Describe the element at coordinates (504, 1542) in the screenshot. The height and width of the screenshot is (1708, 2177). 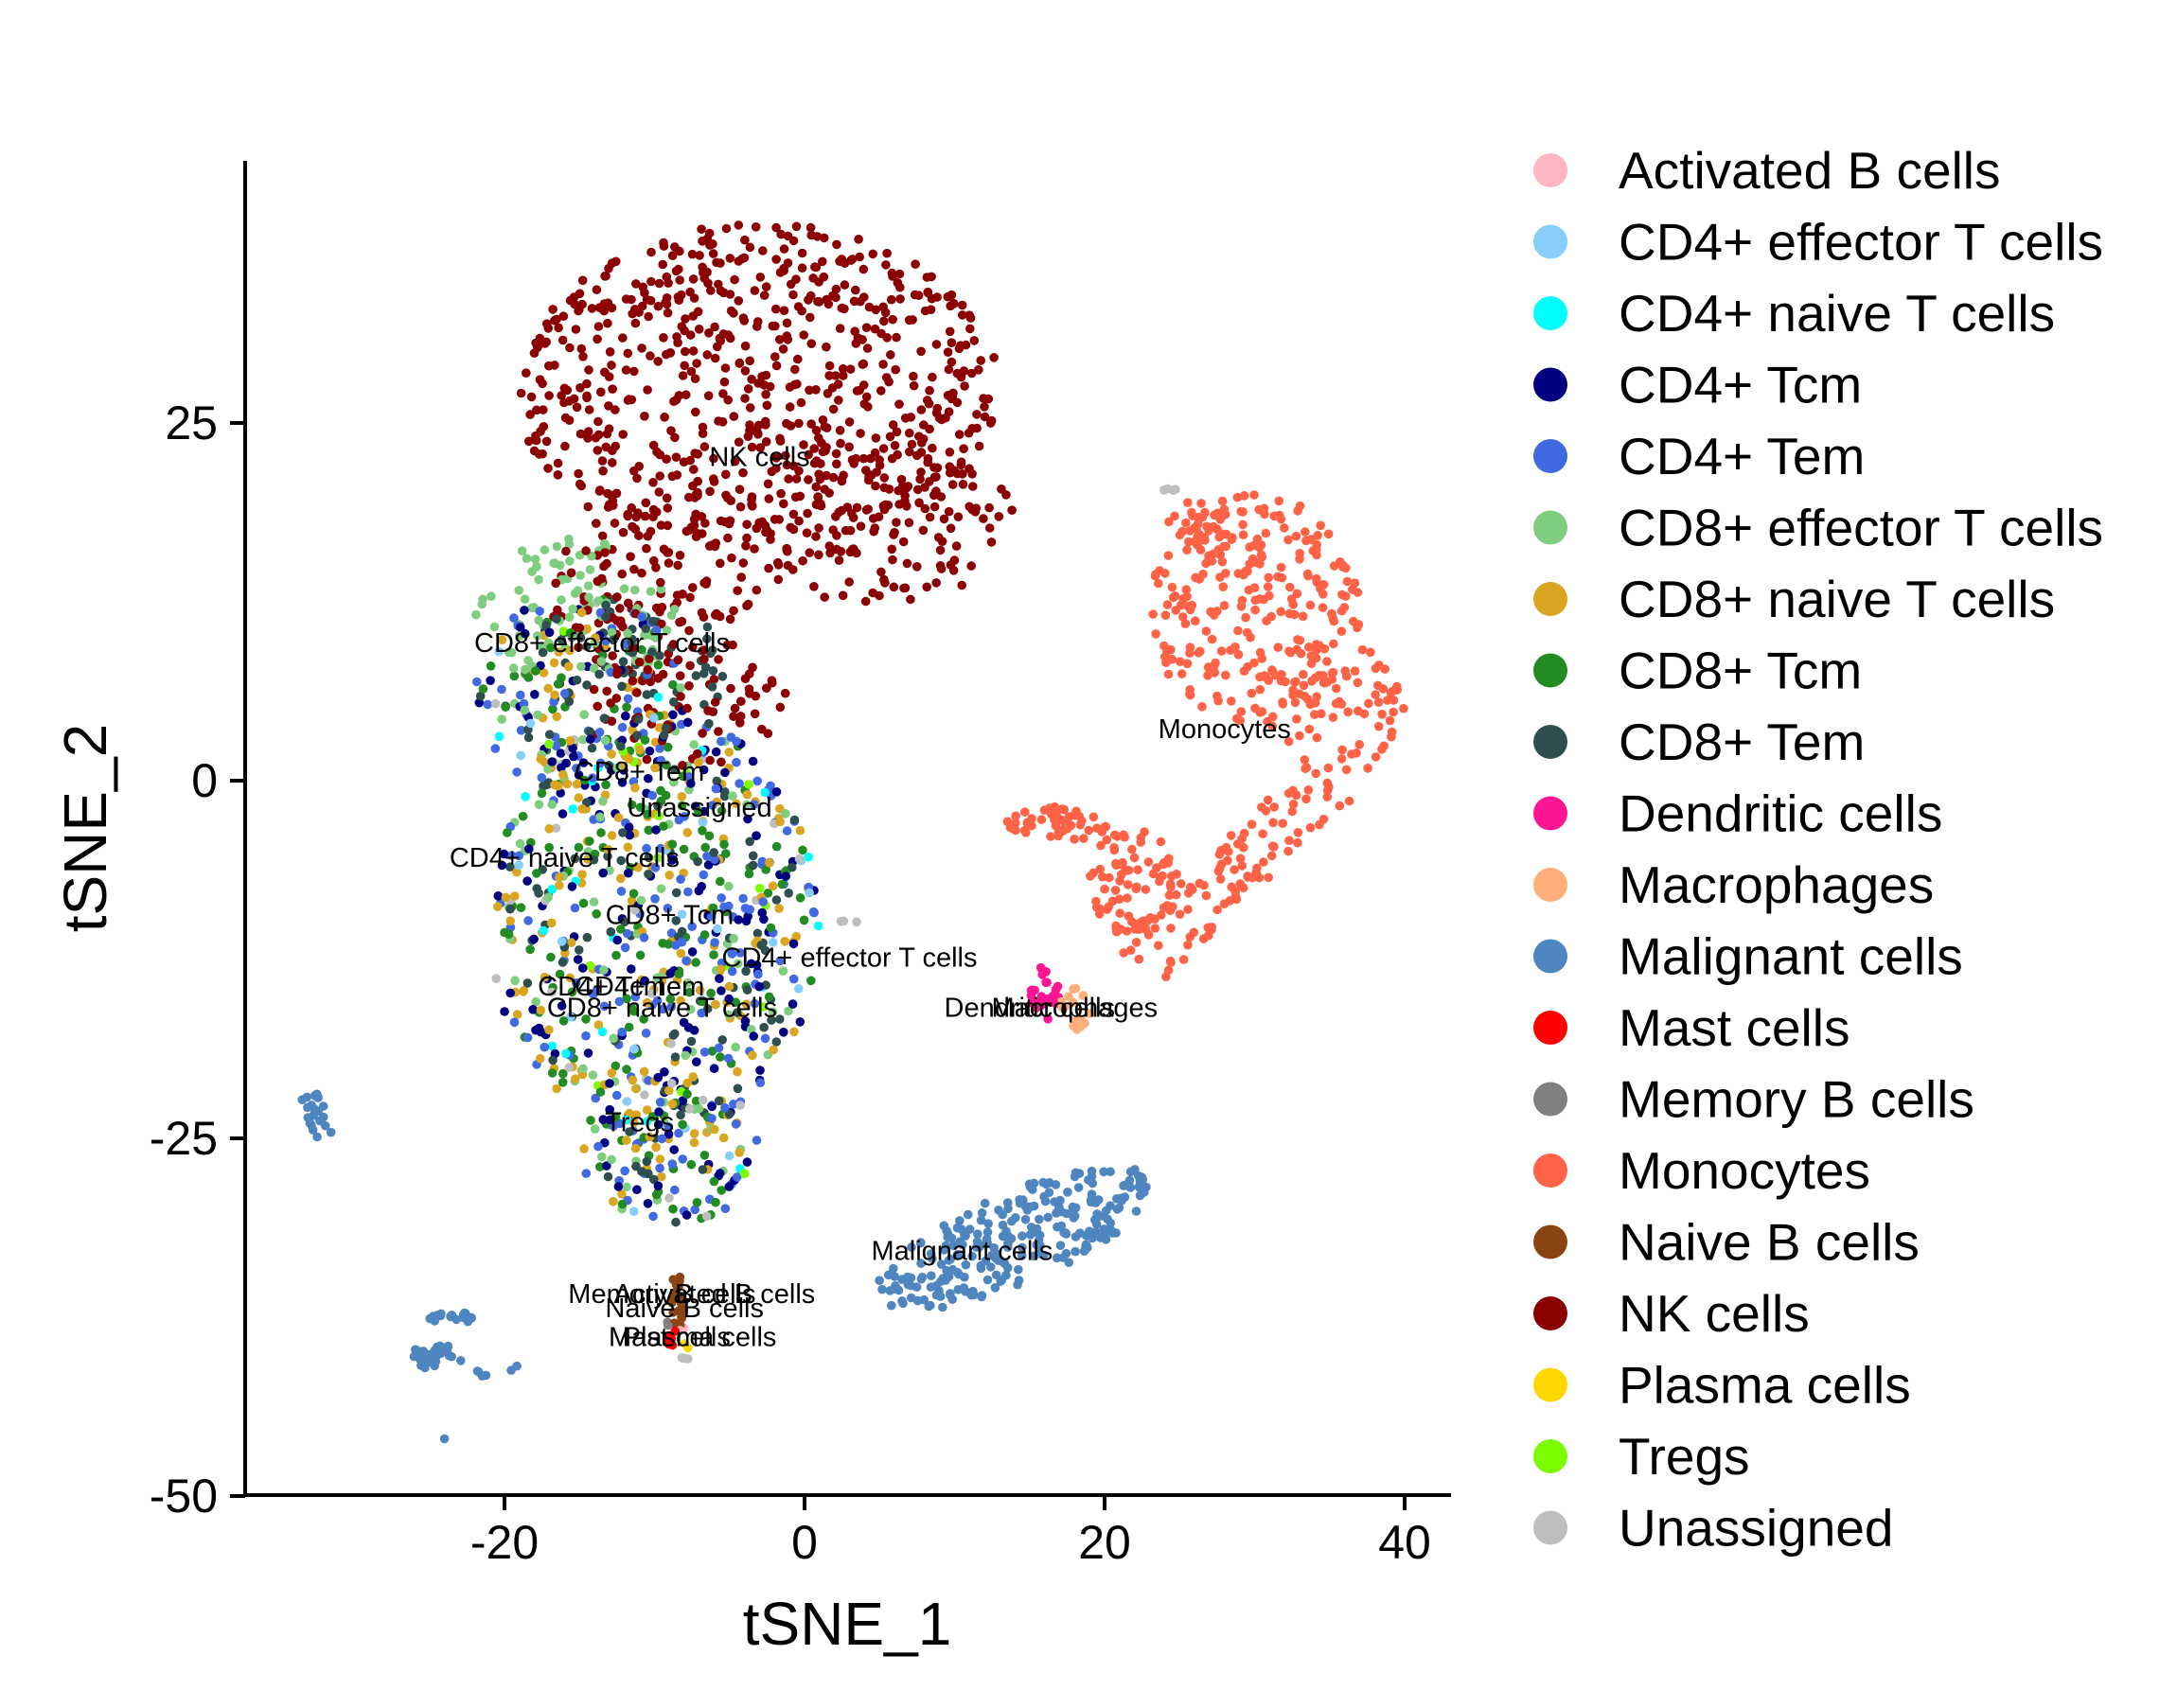
I see `x-tick-label: -20` at that location.